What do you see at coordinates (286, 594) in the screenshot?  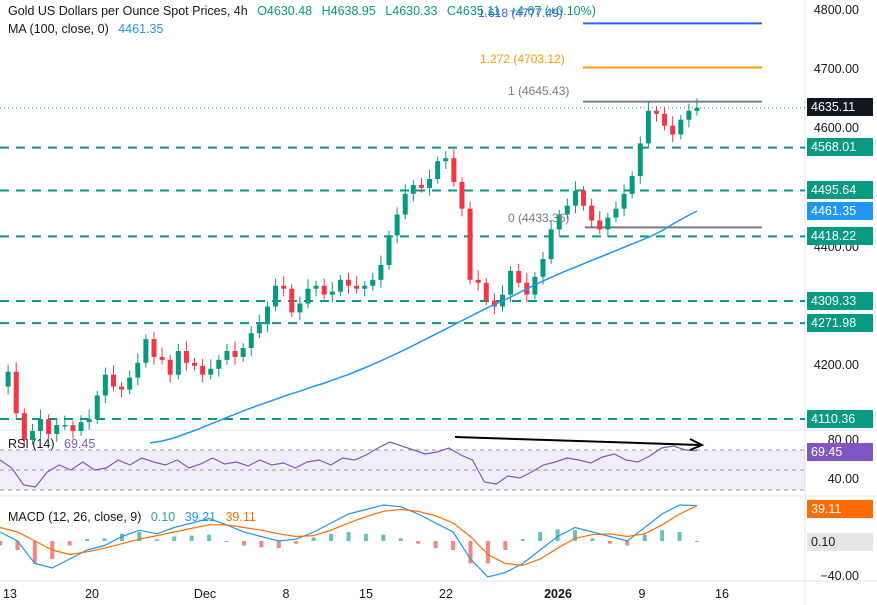 I see `x-axis-label: 8` at bounding box center [286, 594].